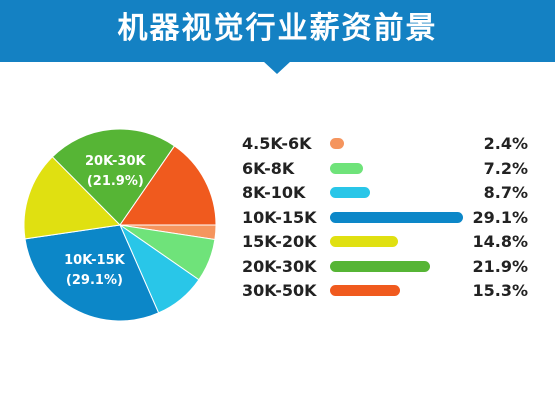  Describe the element at coordinates (115, 182) in the screenshot. I see `pie-label-value: (21.9%)` at that location.